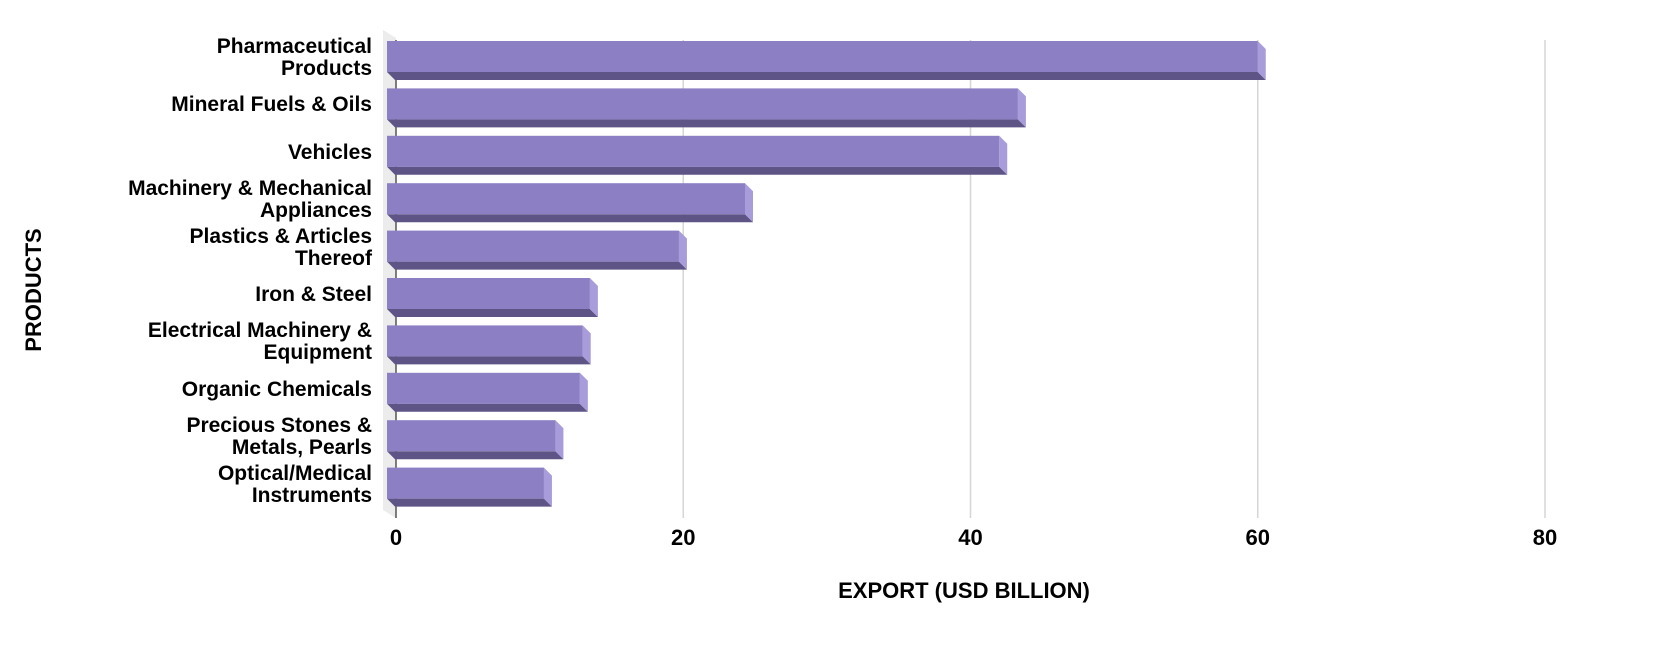 The width and height of the screenshot is (1653, 666). I want to click on x-tick-label: 40, so click(970, 537).